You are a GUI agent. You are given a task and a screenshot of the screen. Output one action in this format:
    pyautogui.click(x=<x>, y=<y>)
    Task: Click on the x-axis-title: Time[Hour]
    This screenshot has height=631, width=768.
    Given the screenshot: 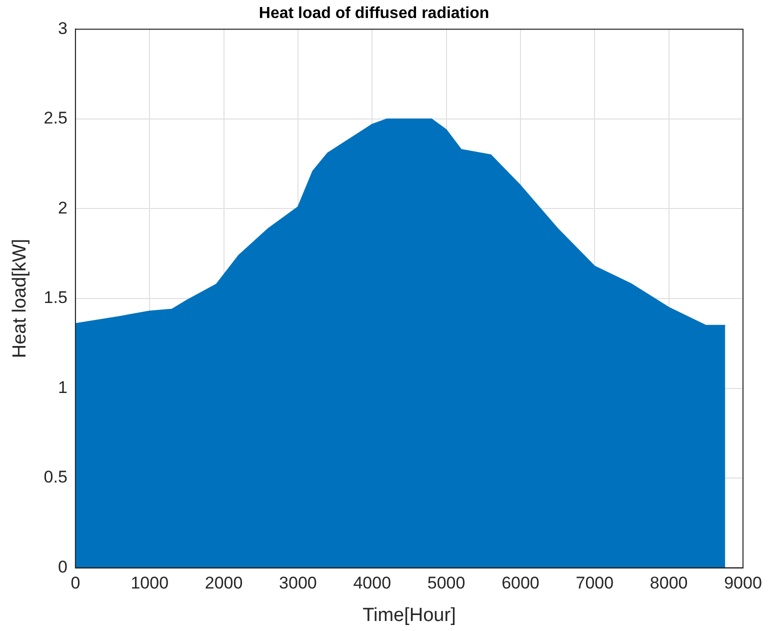 What is the action you would take?
    pyautogui.click(x=409, y=615)
    